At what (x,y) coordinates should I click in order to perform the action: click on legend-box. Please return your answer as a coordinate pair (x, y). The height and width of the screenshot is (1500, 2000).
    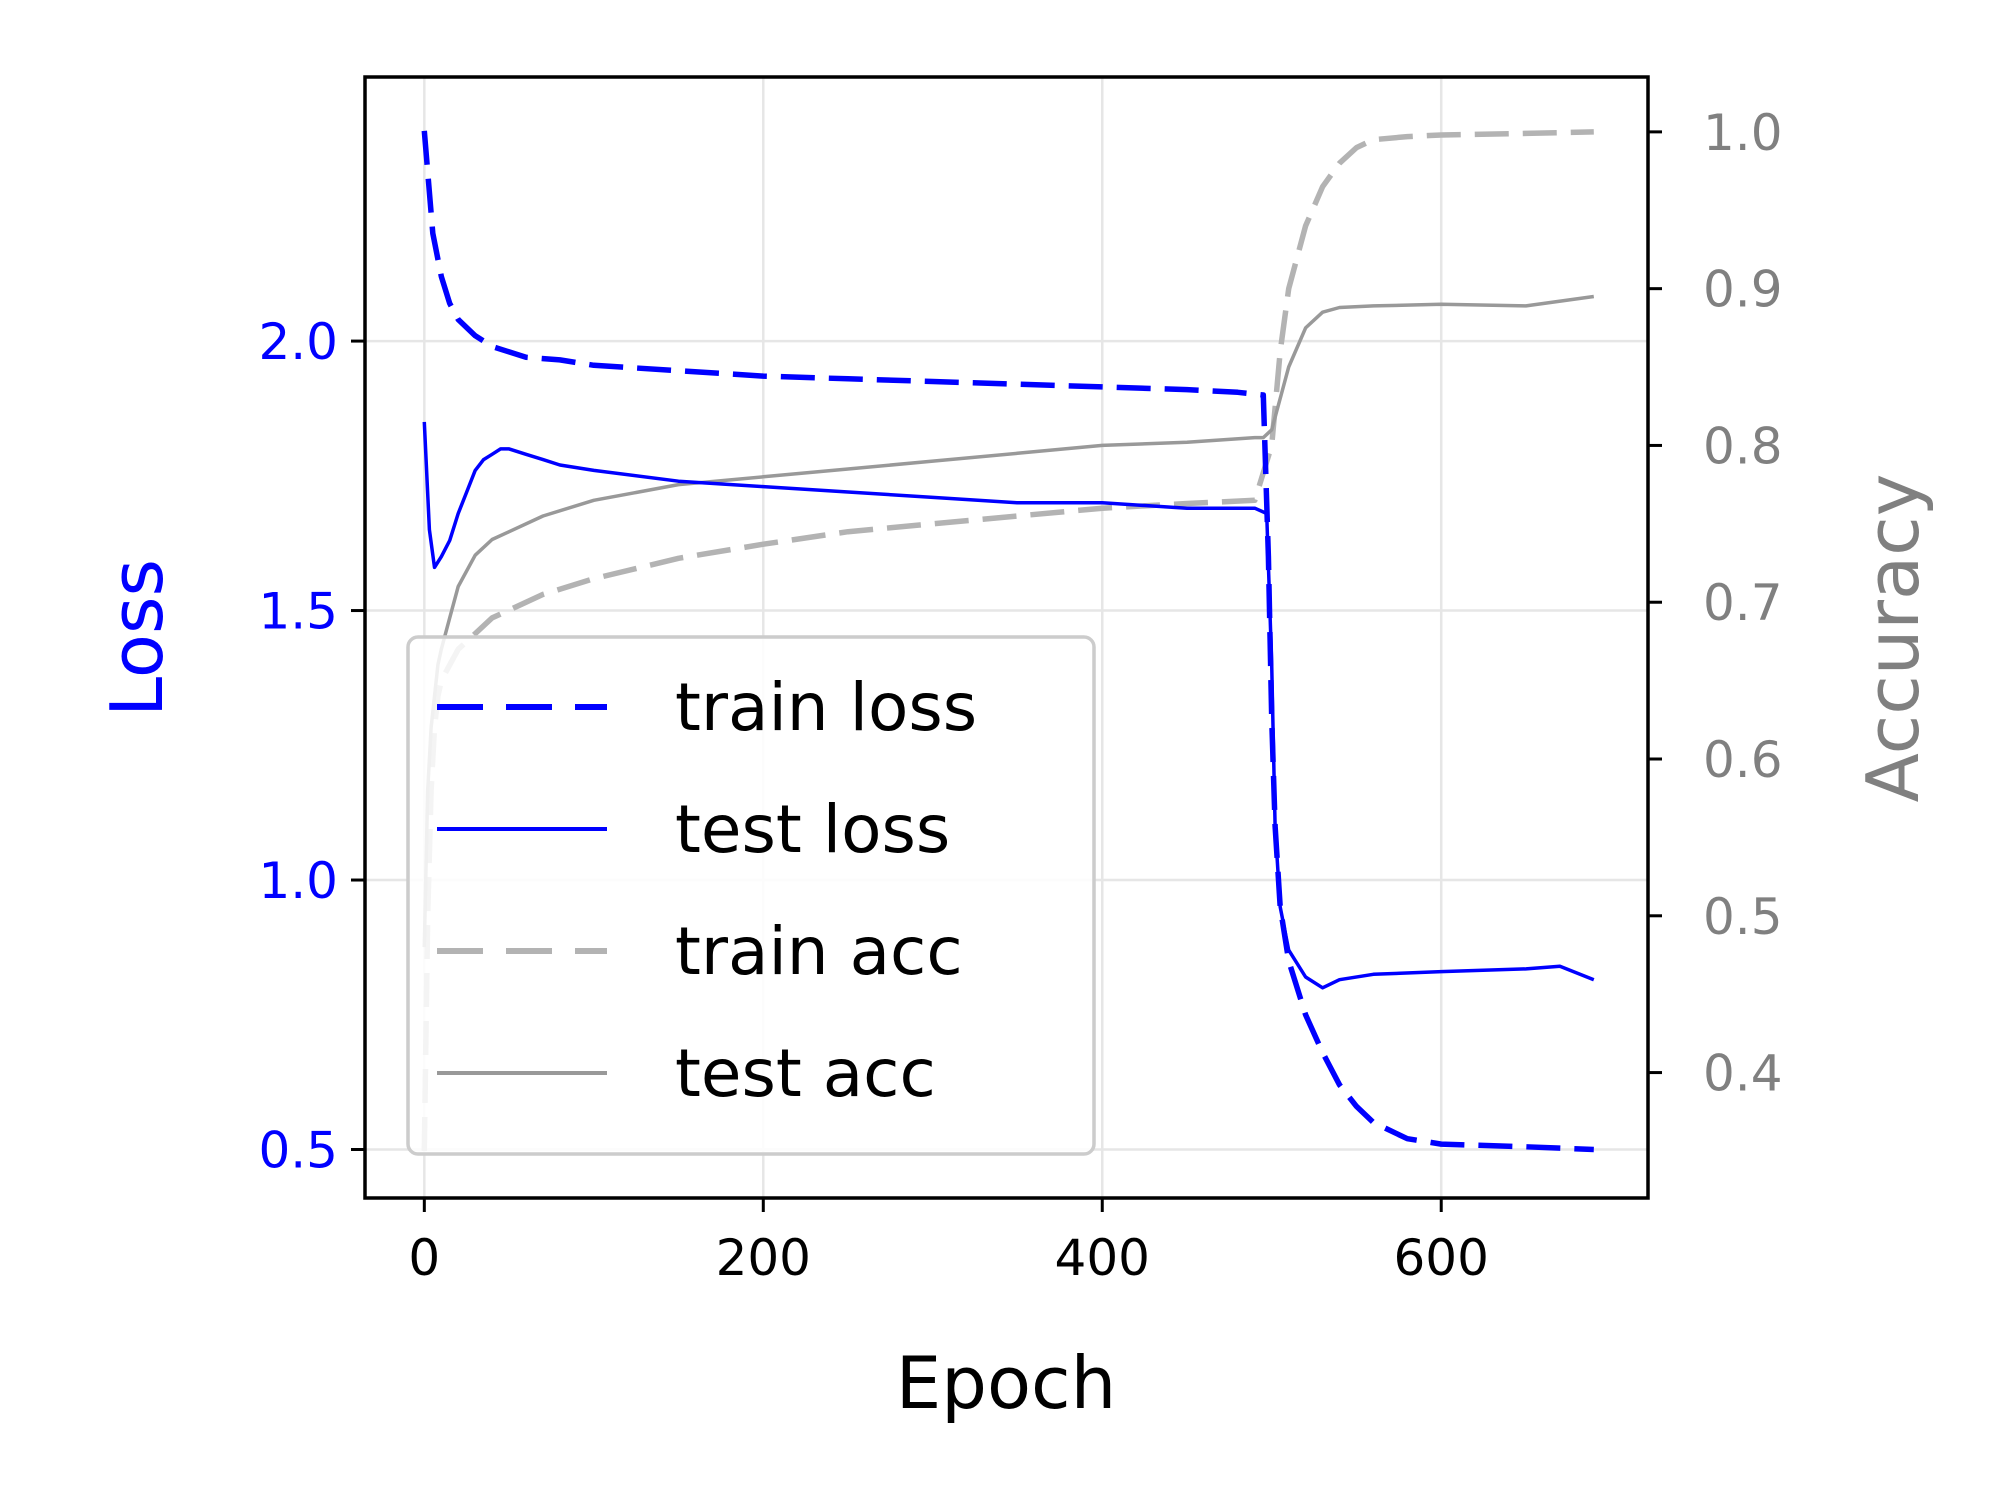
    Looking at the image, I should click on (751, 895).